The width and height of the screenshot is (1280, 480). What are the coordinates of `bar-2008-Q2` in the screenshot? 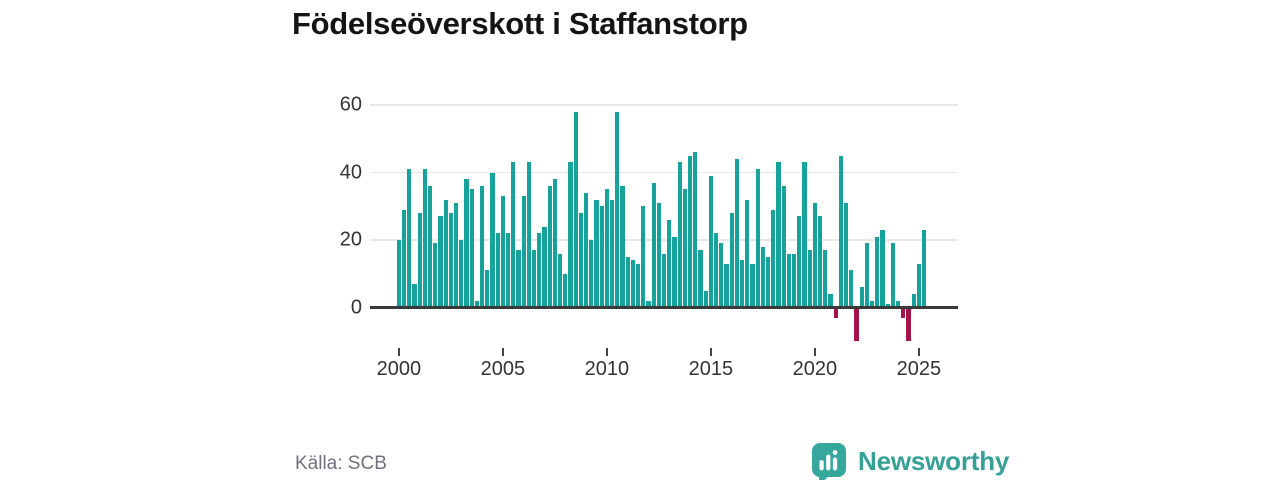 It's located at (570, 235).